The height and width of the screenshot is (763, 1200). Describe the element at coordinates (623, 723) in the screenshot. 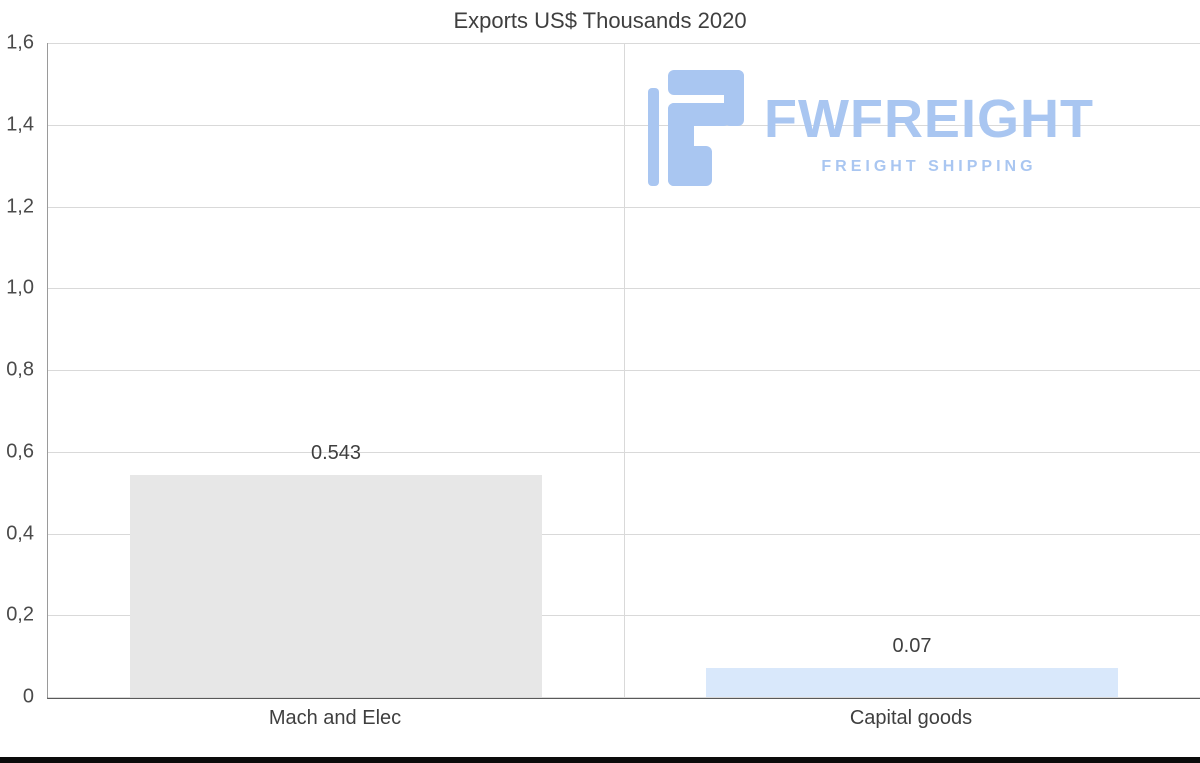

I see `x-axis: Mach and Elec Capital goods` at that location.